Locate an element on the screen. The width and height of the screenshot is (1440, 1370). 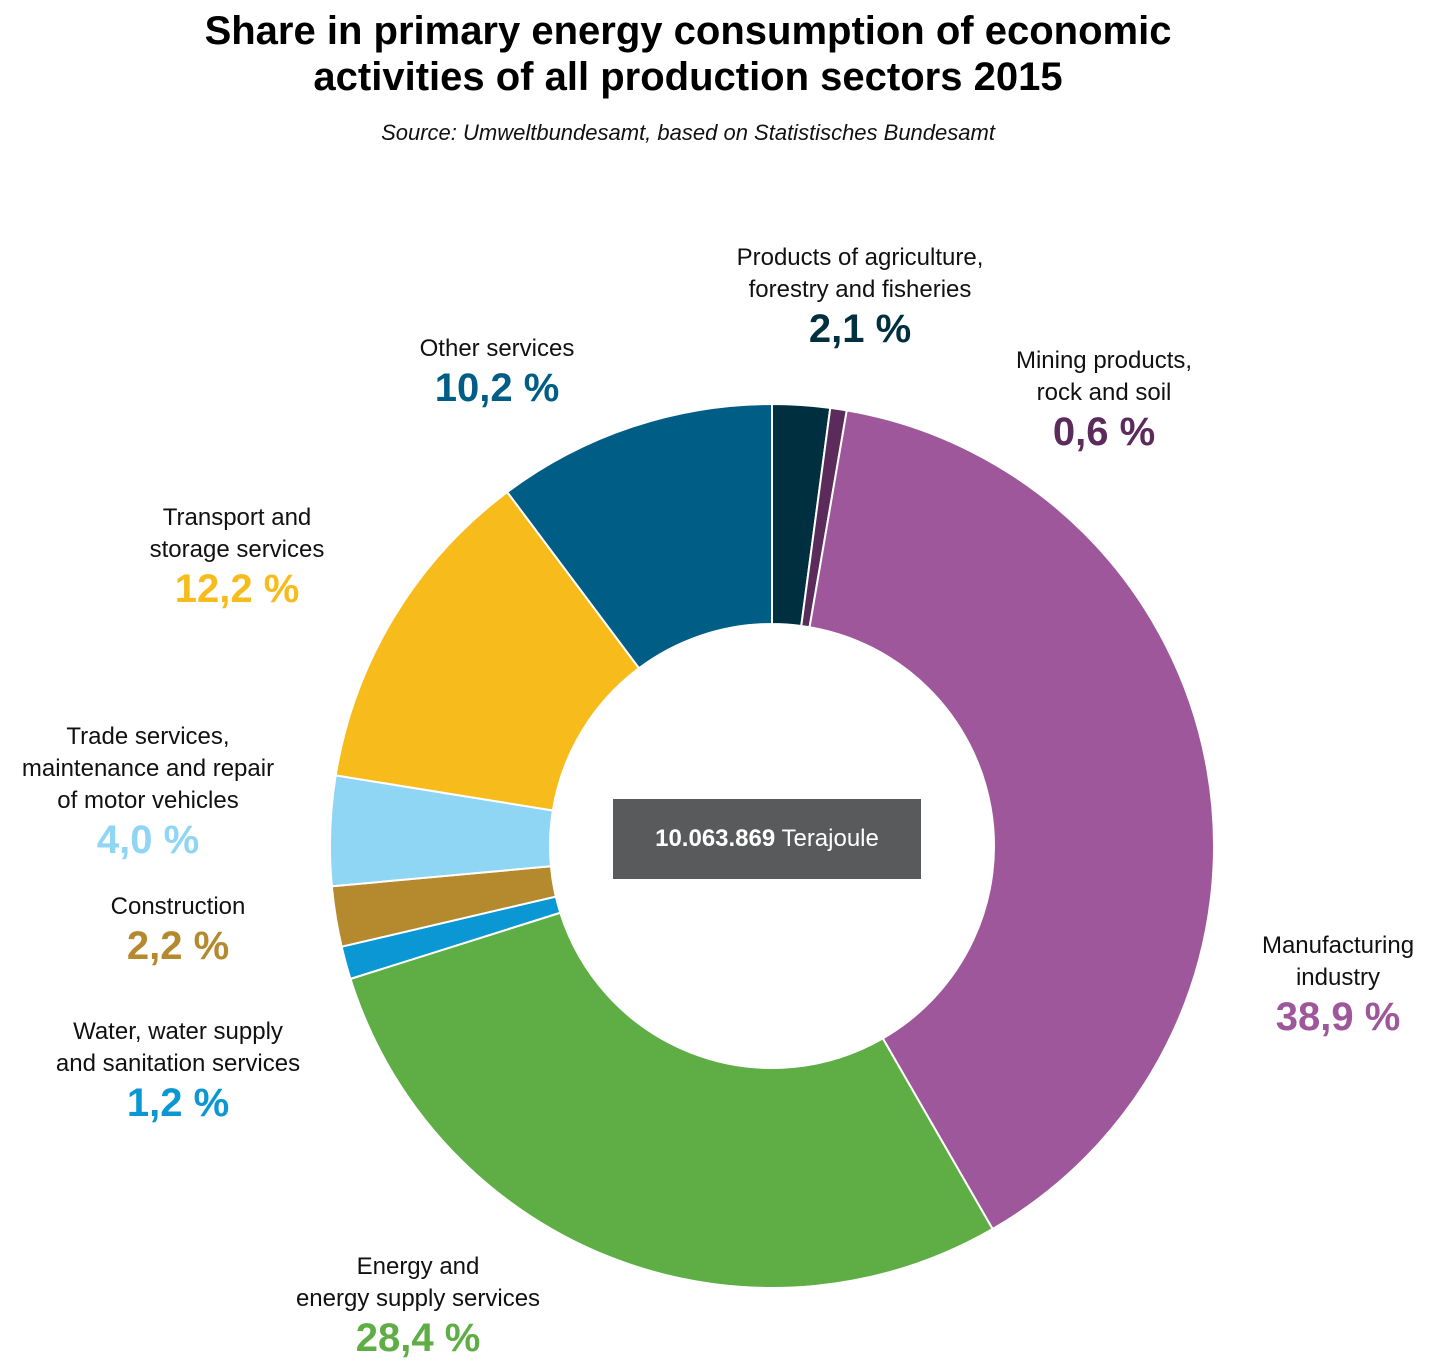
slice-name-6-0: Trade services, is located at coordinates (148, 736).